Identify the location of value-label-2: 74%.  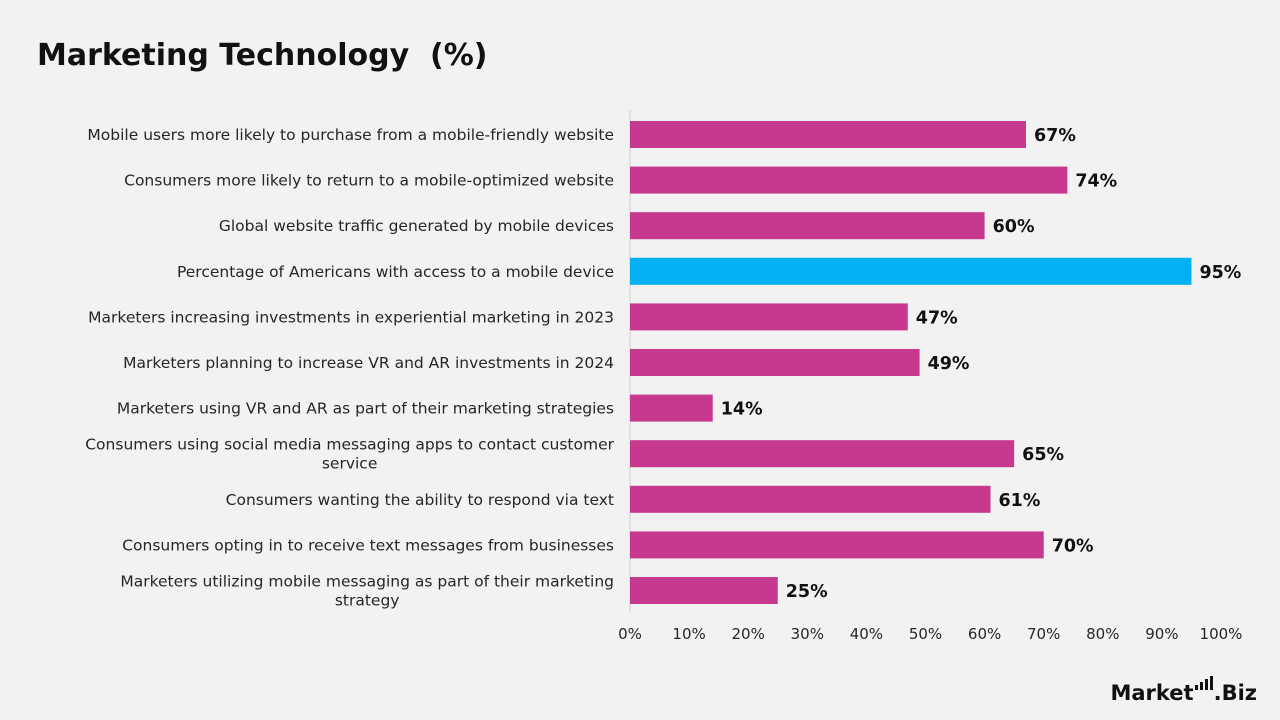
(1096, 182).